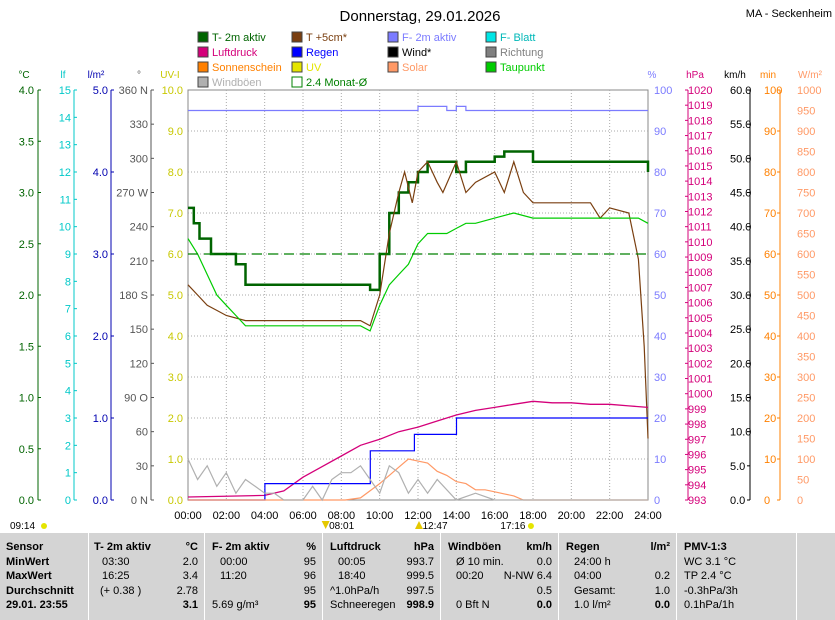  What do you see at coordinates (68, 337) in the screenshot?
I see `axis-tick-label: 6` at bounding box center [68, 337].